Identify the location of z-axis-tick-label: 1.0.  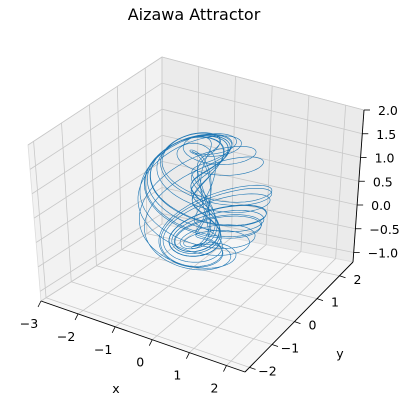
(385, 158).